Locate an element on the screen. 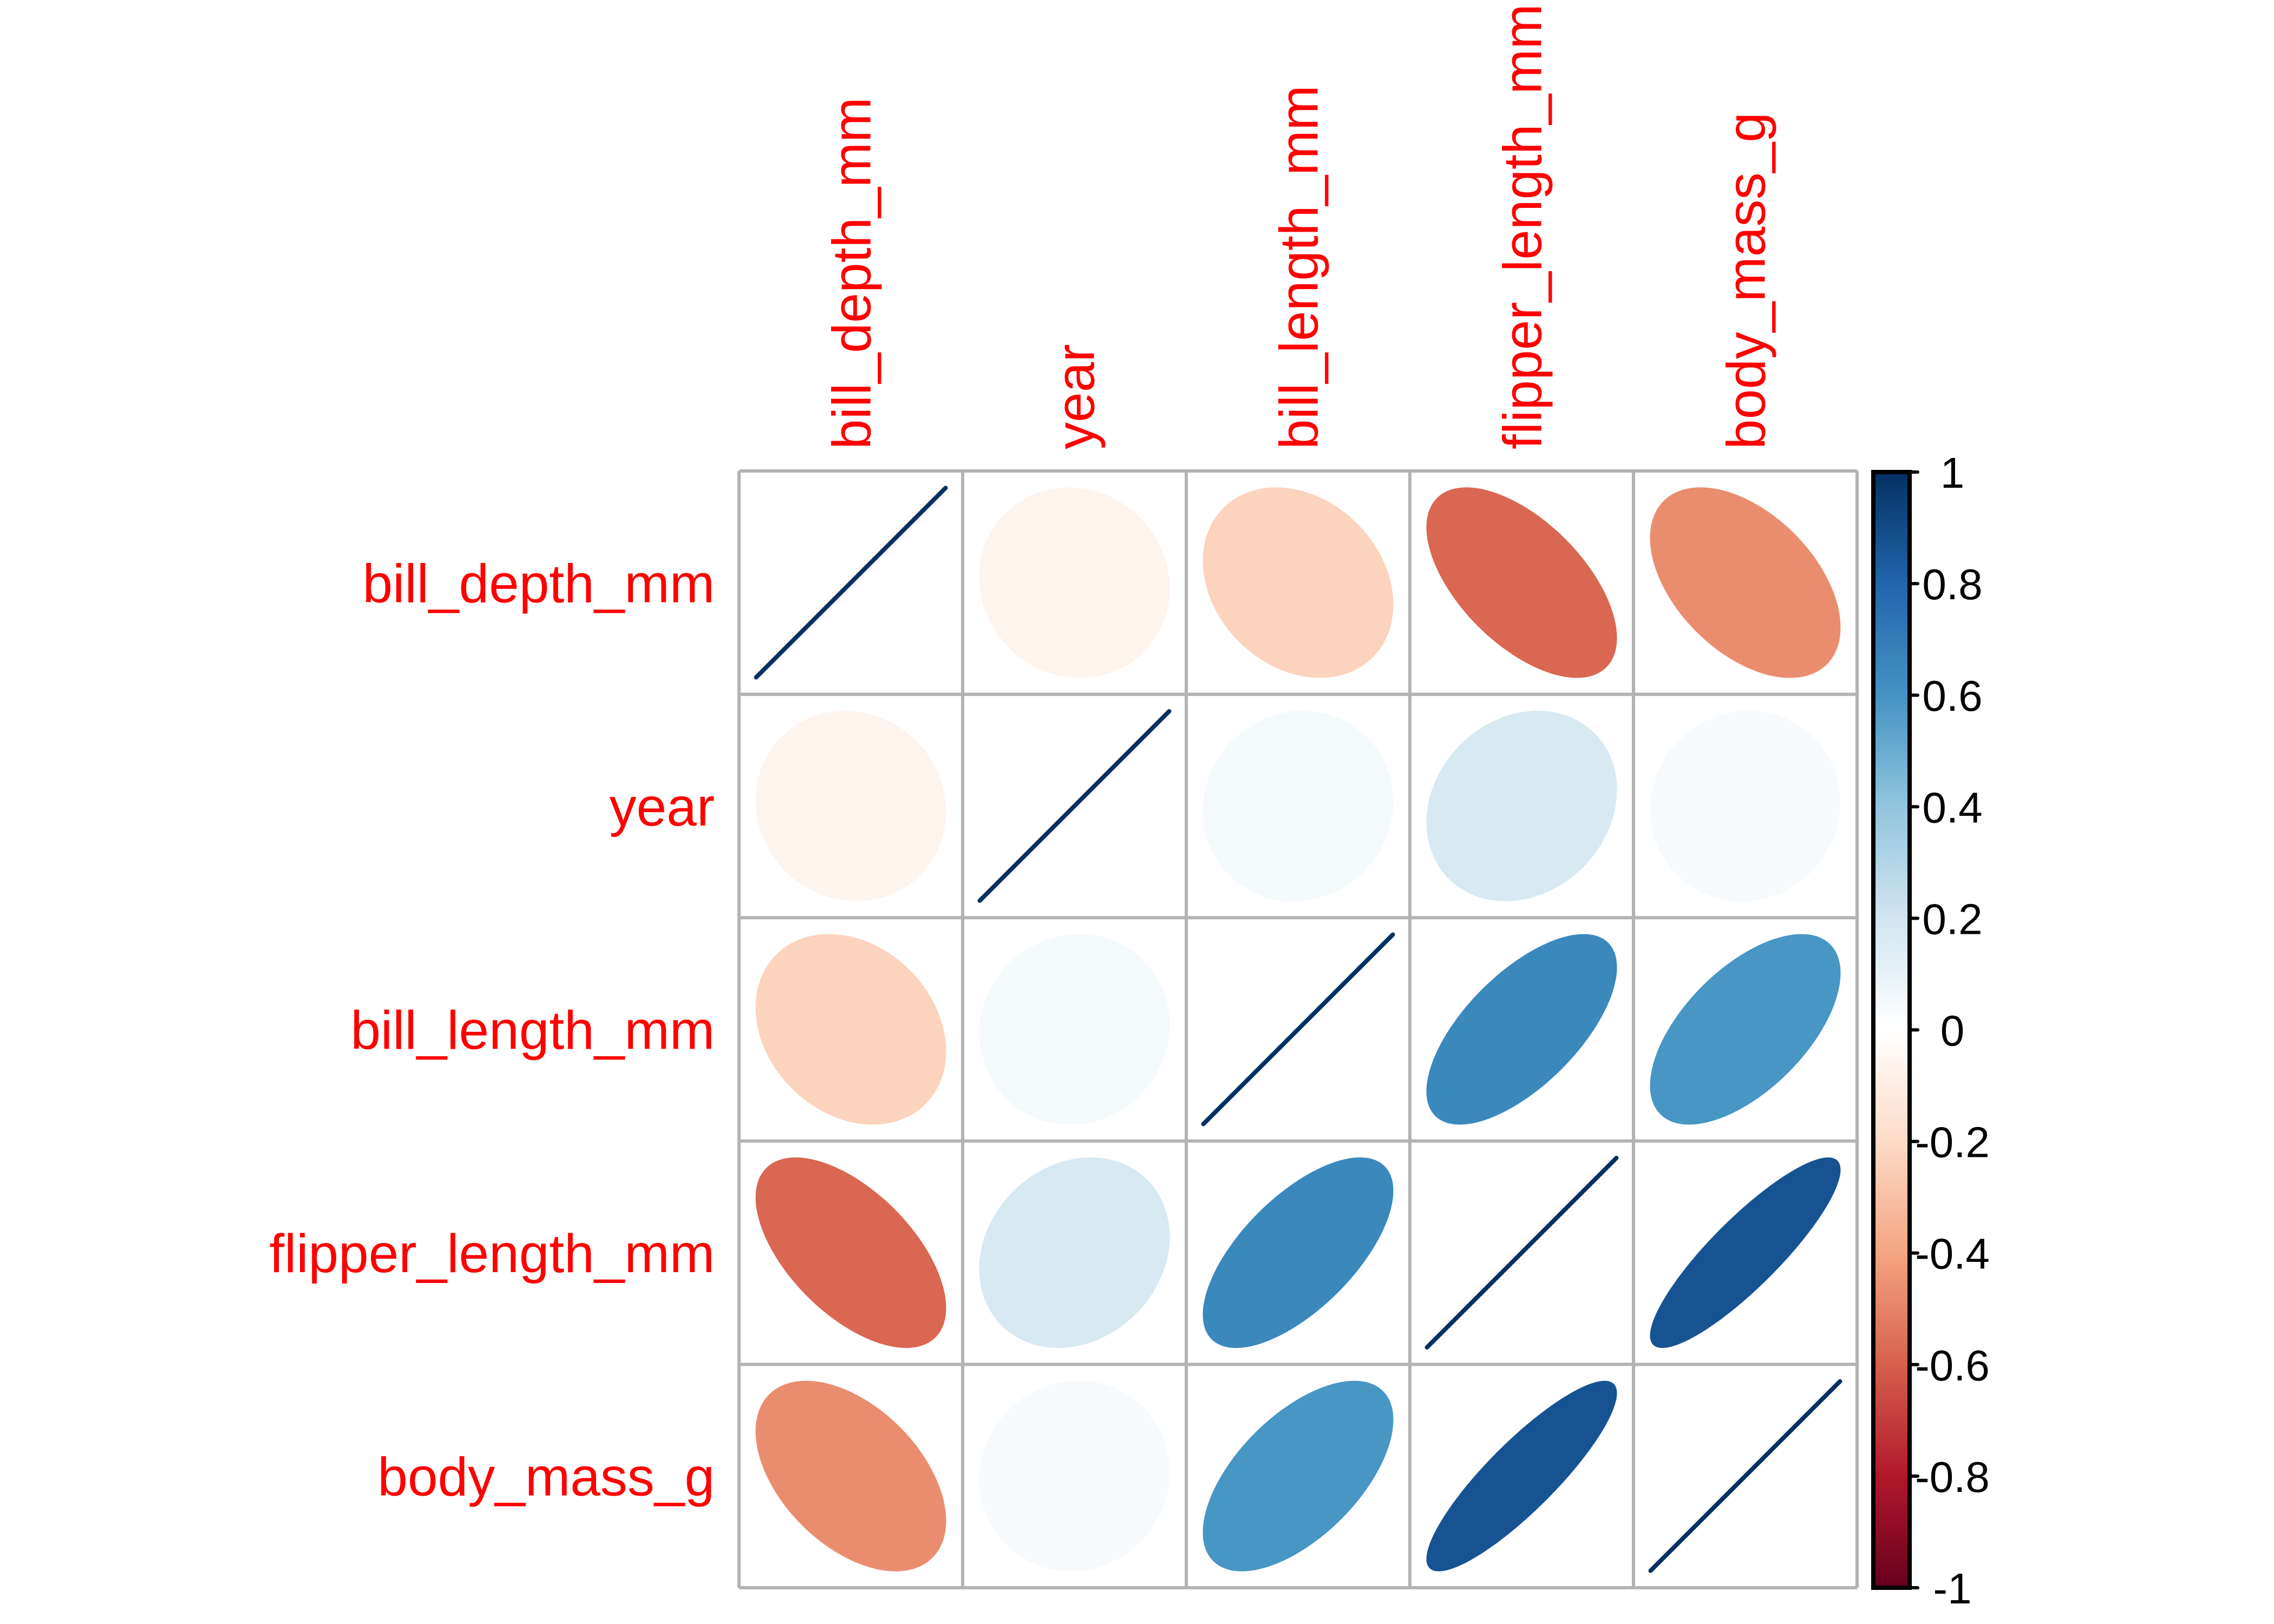 This screenshot has height=1624, width=2274. colorbar-tick-label: 0.8 is located at coordinates (1952, 584).